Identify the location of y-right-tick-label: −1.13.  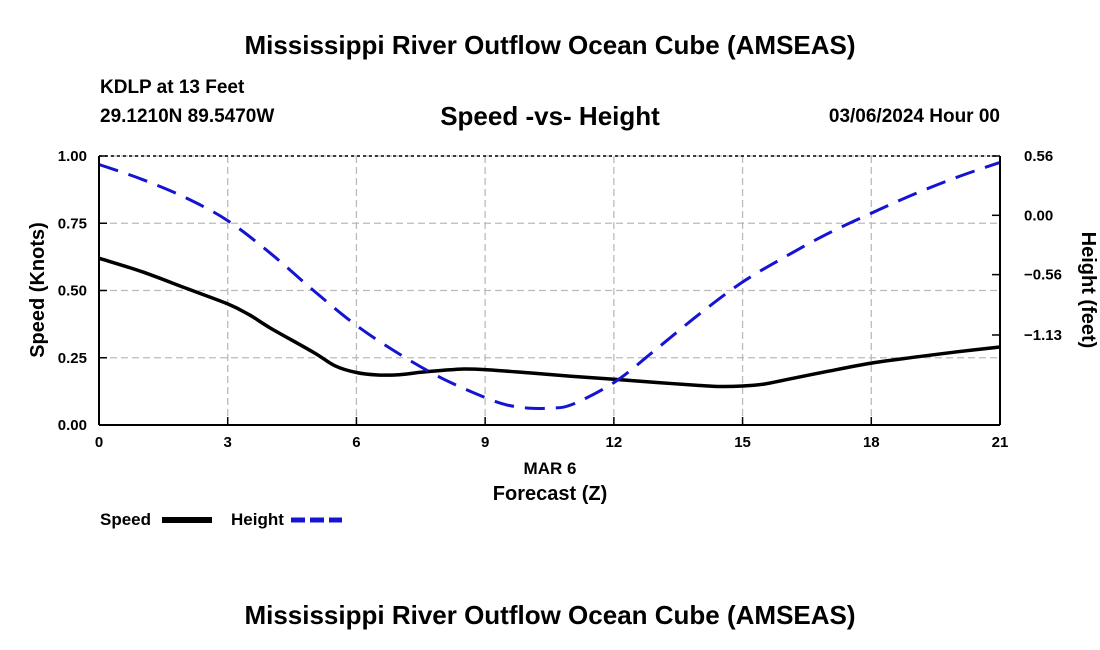
(1043, 335).